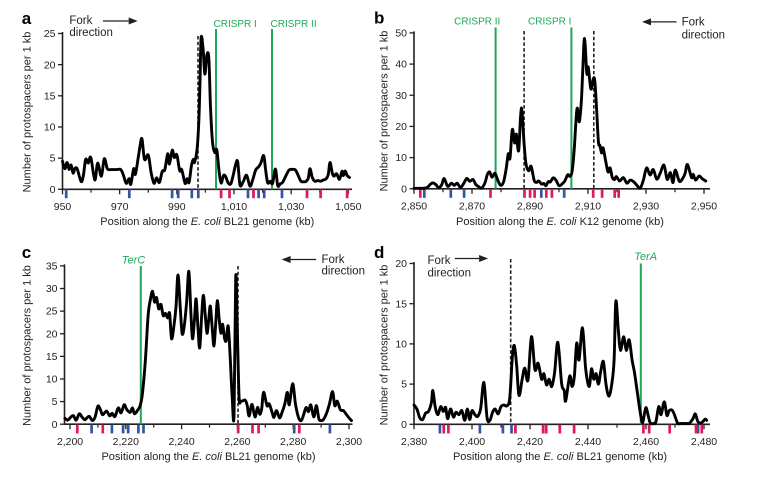 This screenshot has width=761, height=486. I want to click on svg-text: 1,050, so click(348, 207).